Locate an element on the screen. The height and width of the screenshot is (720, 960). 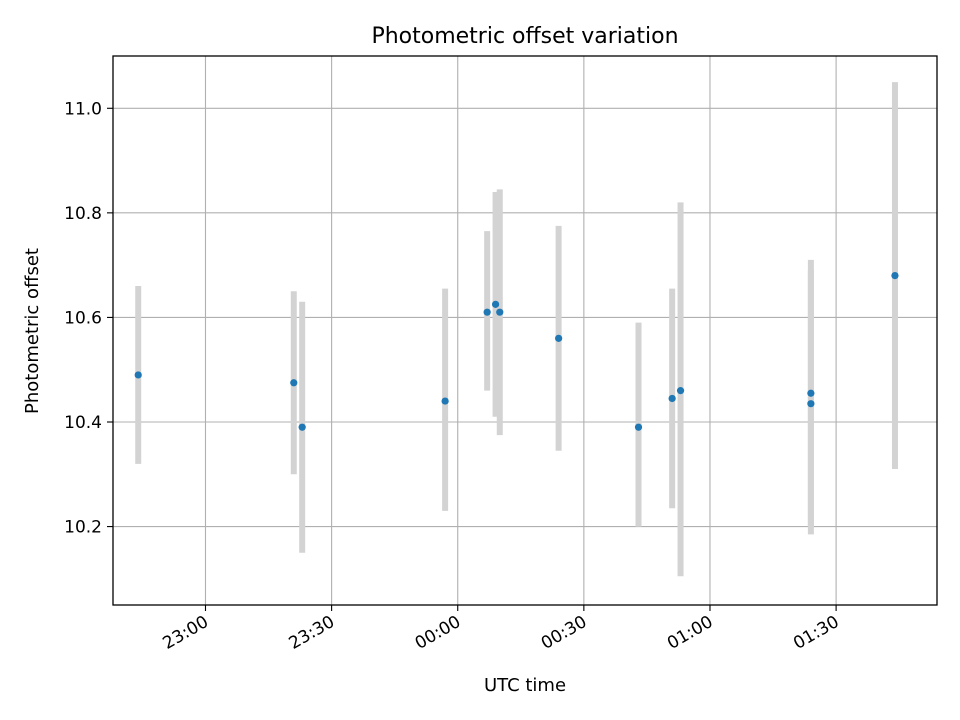
y-tick-label: 10.8 is located at coordinates (83, 214).